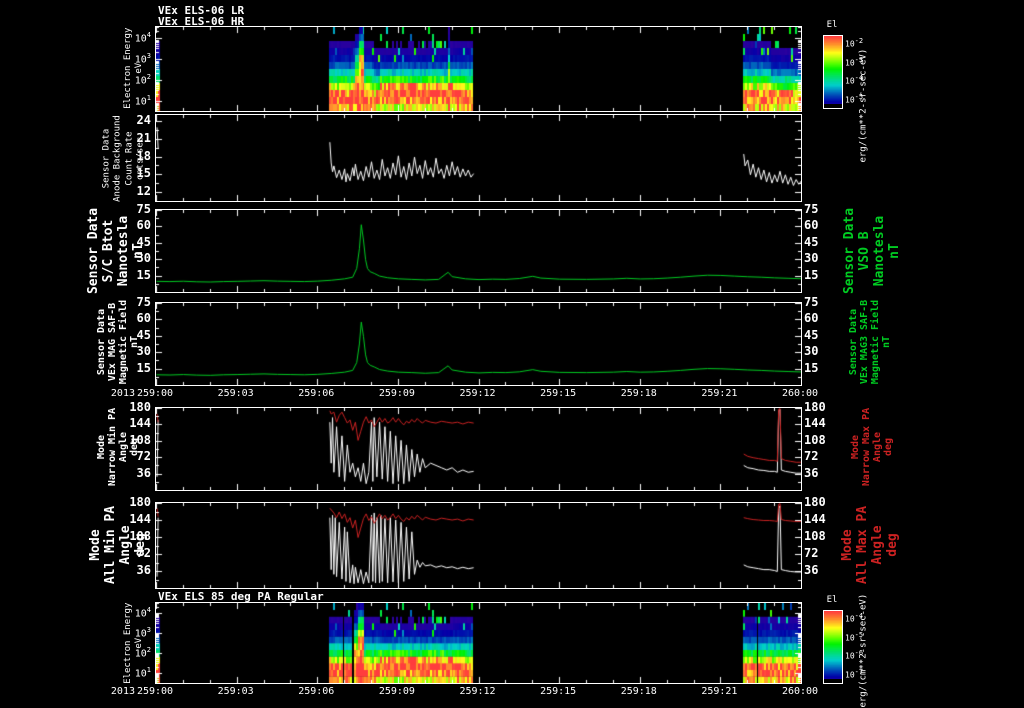 The height and width of the screenshot is (708, 1024). I want to click on y-tick-label: 24, so click(143, 119).